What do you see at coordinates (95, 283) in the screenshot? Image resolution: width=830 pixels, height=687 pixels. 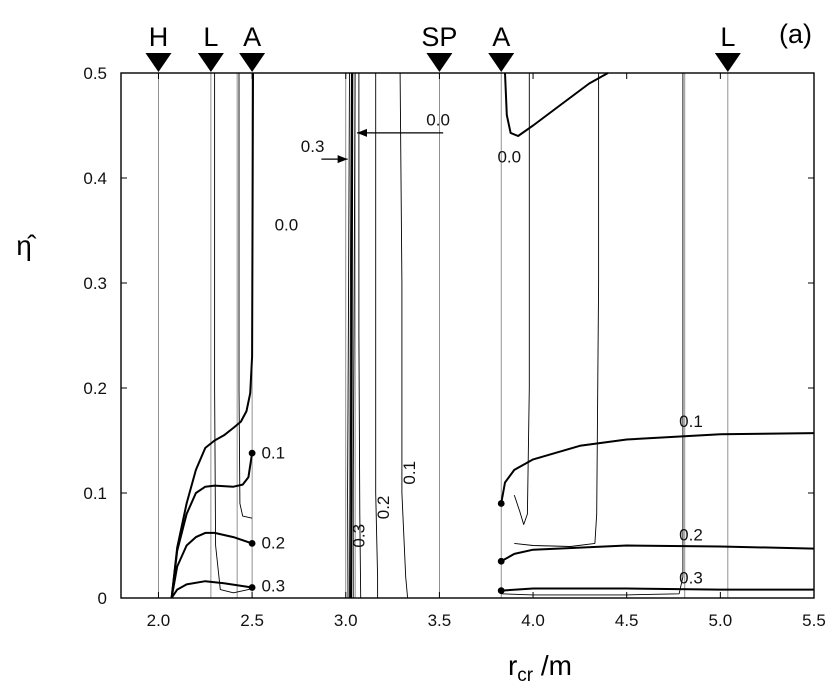 I see `y-tick-label: 0.3` at bounding box center [95, 283].